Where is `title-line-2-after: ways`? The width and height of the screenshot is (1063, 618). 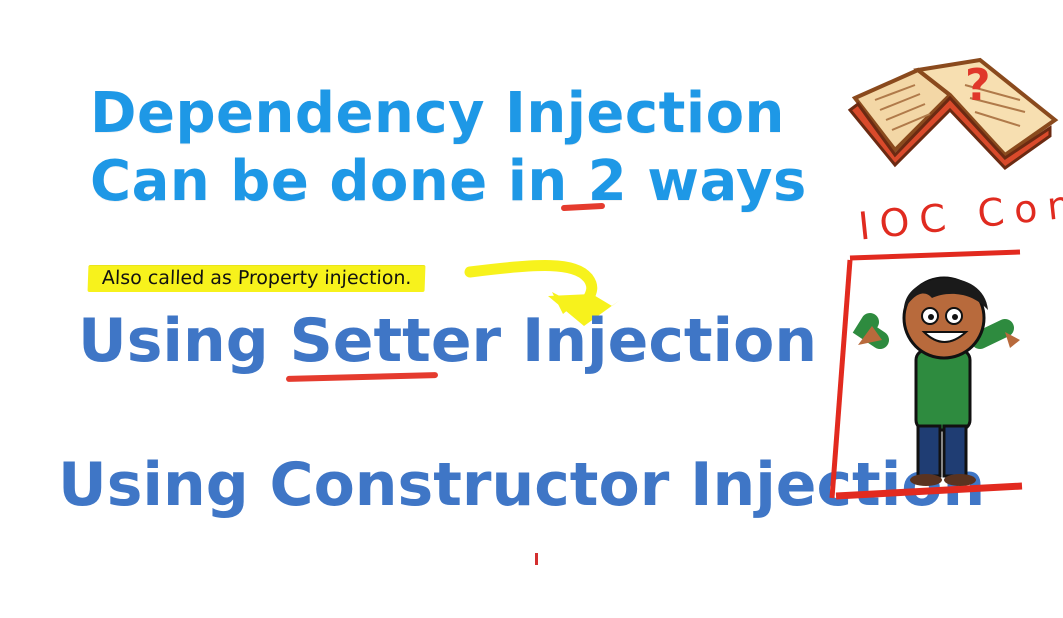
title-line-2-after: ways is located at coordinates (717, 181).